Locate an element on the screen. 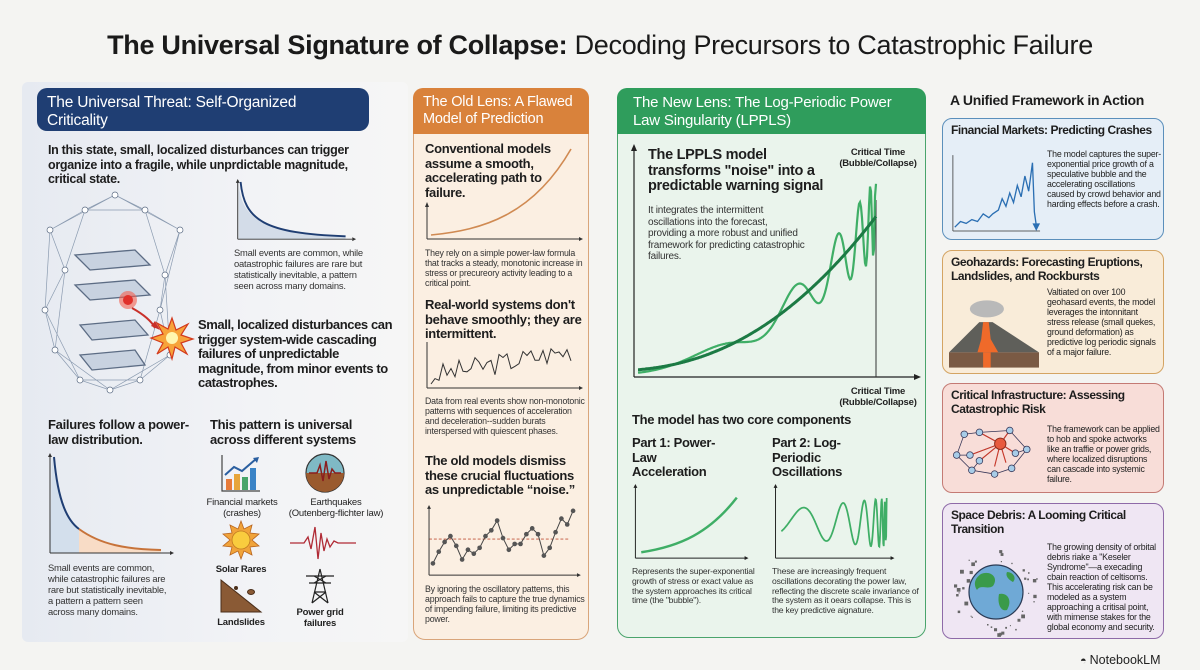 Image resolution: width=1200 pixels, height=670 pixels. lattice-edges is located at coordinates (112, 292).